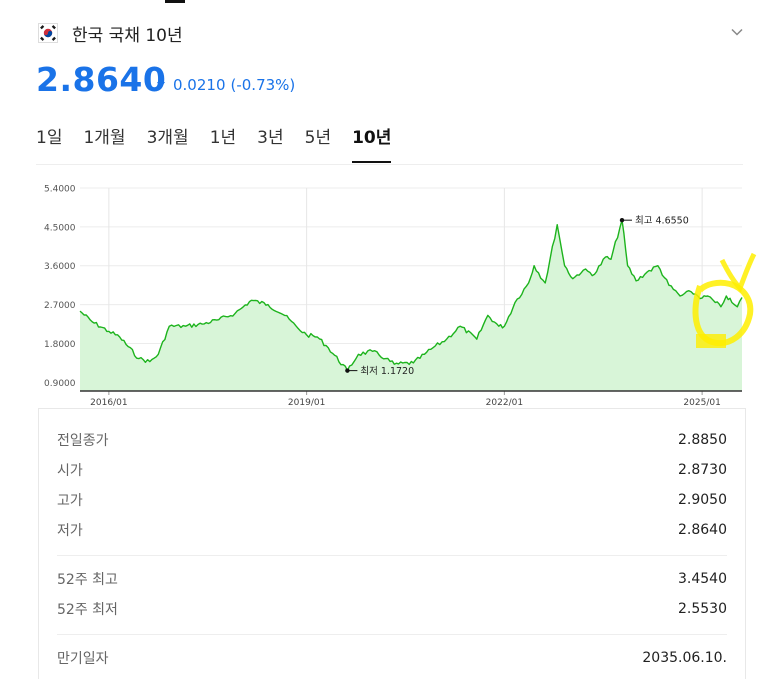 The width and height of the screenshot is (758, 679). What do you see at coordinates (60, 267) in the screenshot?
I see `y-tick-label: 3.6000` at bounding box center [60, 267].